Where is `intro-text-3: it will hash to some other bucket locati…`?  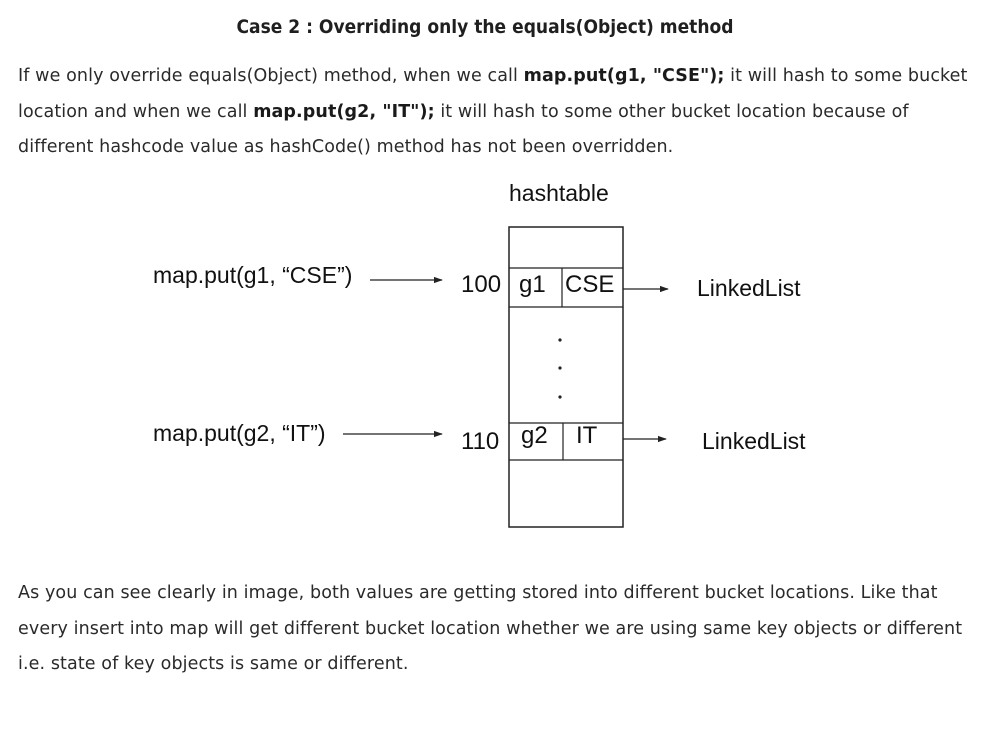
intro-text-3: it will hash to some other bucket locati… is located at coordinates (463, 129).